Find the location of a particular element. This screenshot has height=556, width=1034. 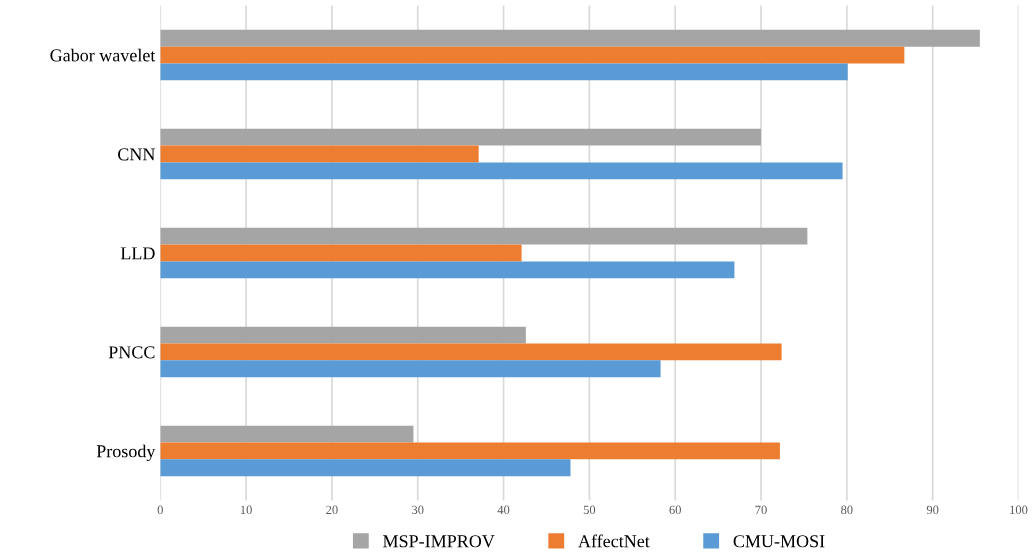

x-tick-label: 20 is located at coordinates (332, 510).